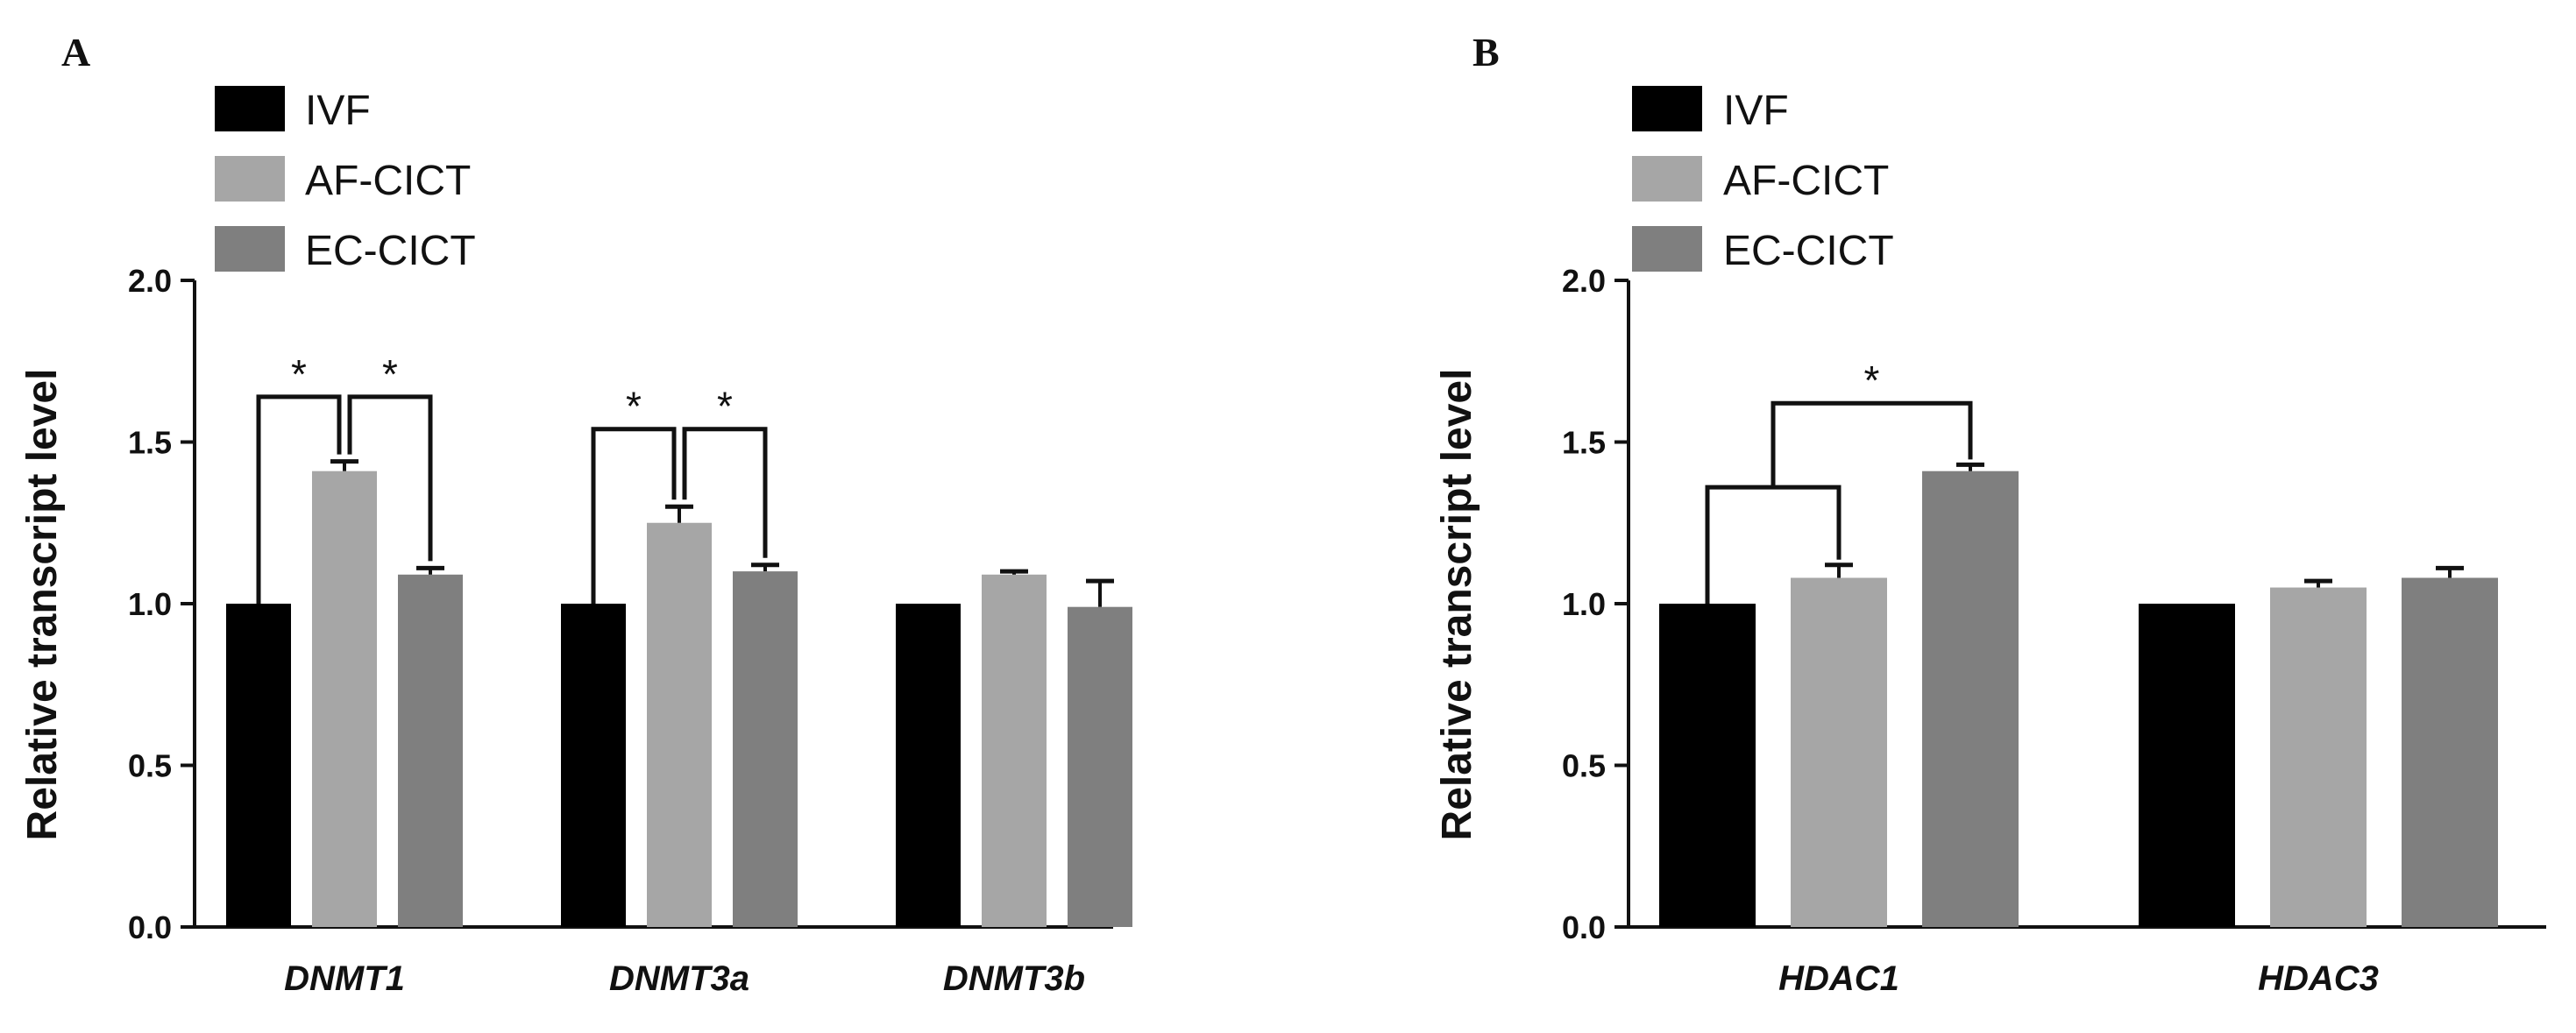 This screenshot has height=1033, width=2576. What do you see at coordinates (1707, 765) in the screenshot?
I see `bar-ivf-hdac1` at bounding box center [1707, 765].